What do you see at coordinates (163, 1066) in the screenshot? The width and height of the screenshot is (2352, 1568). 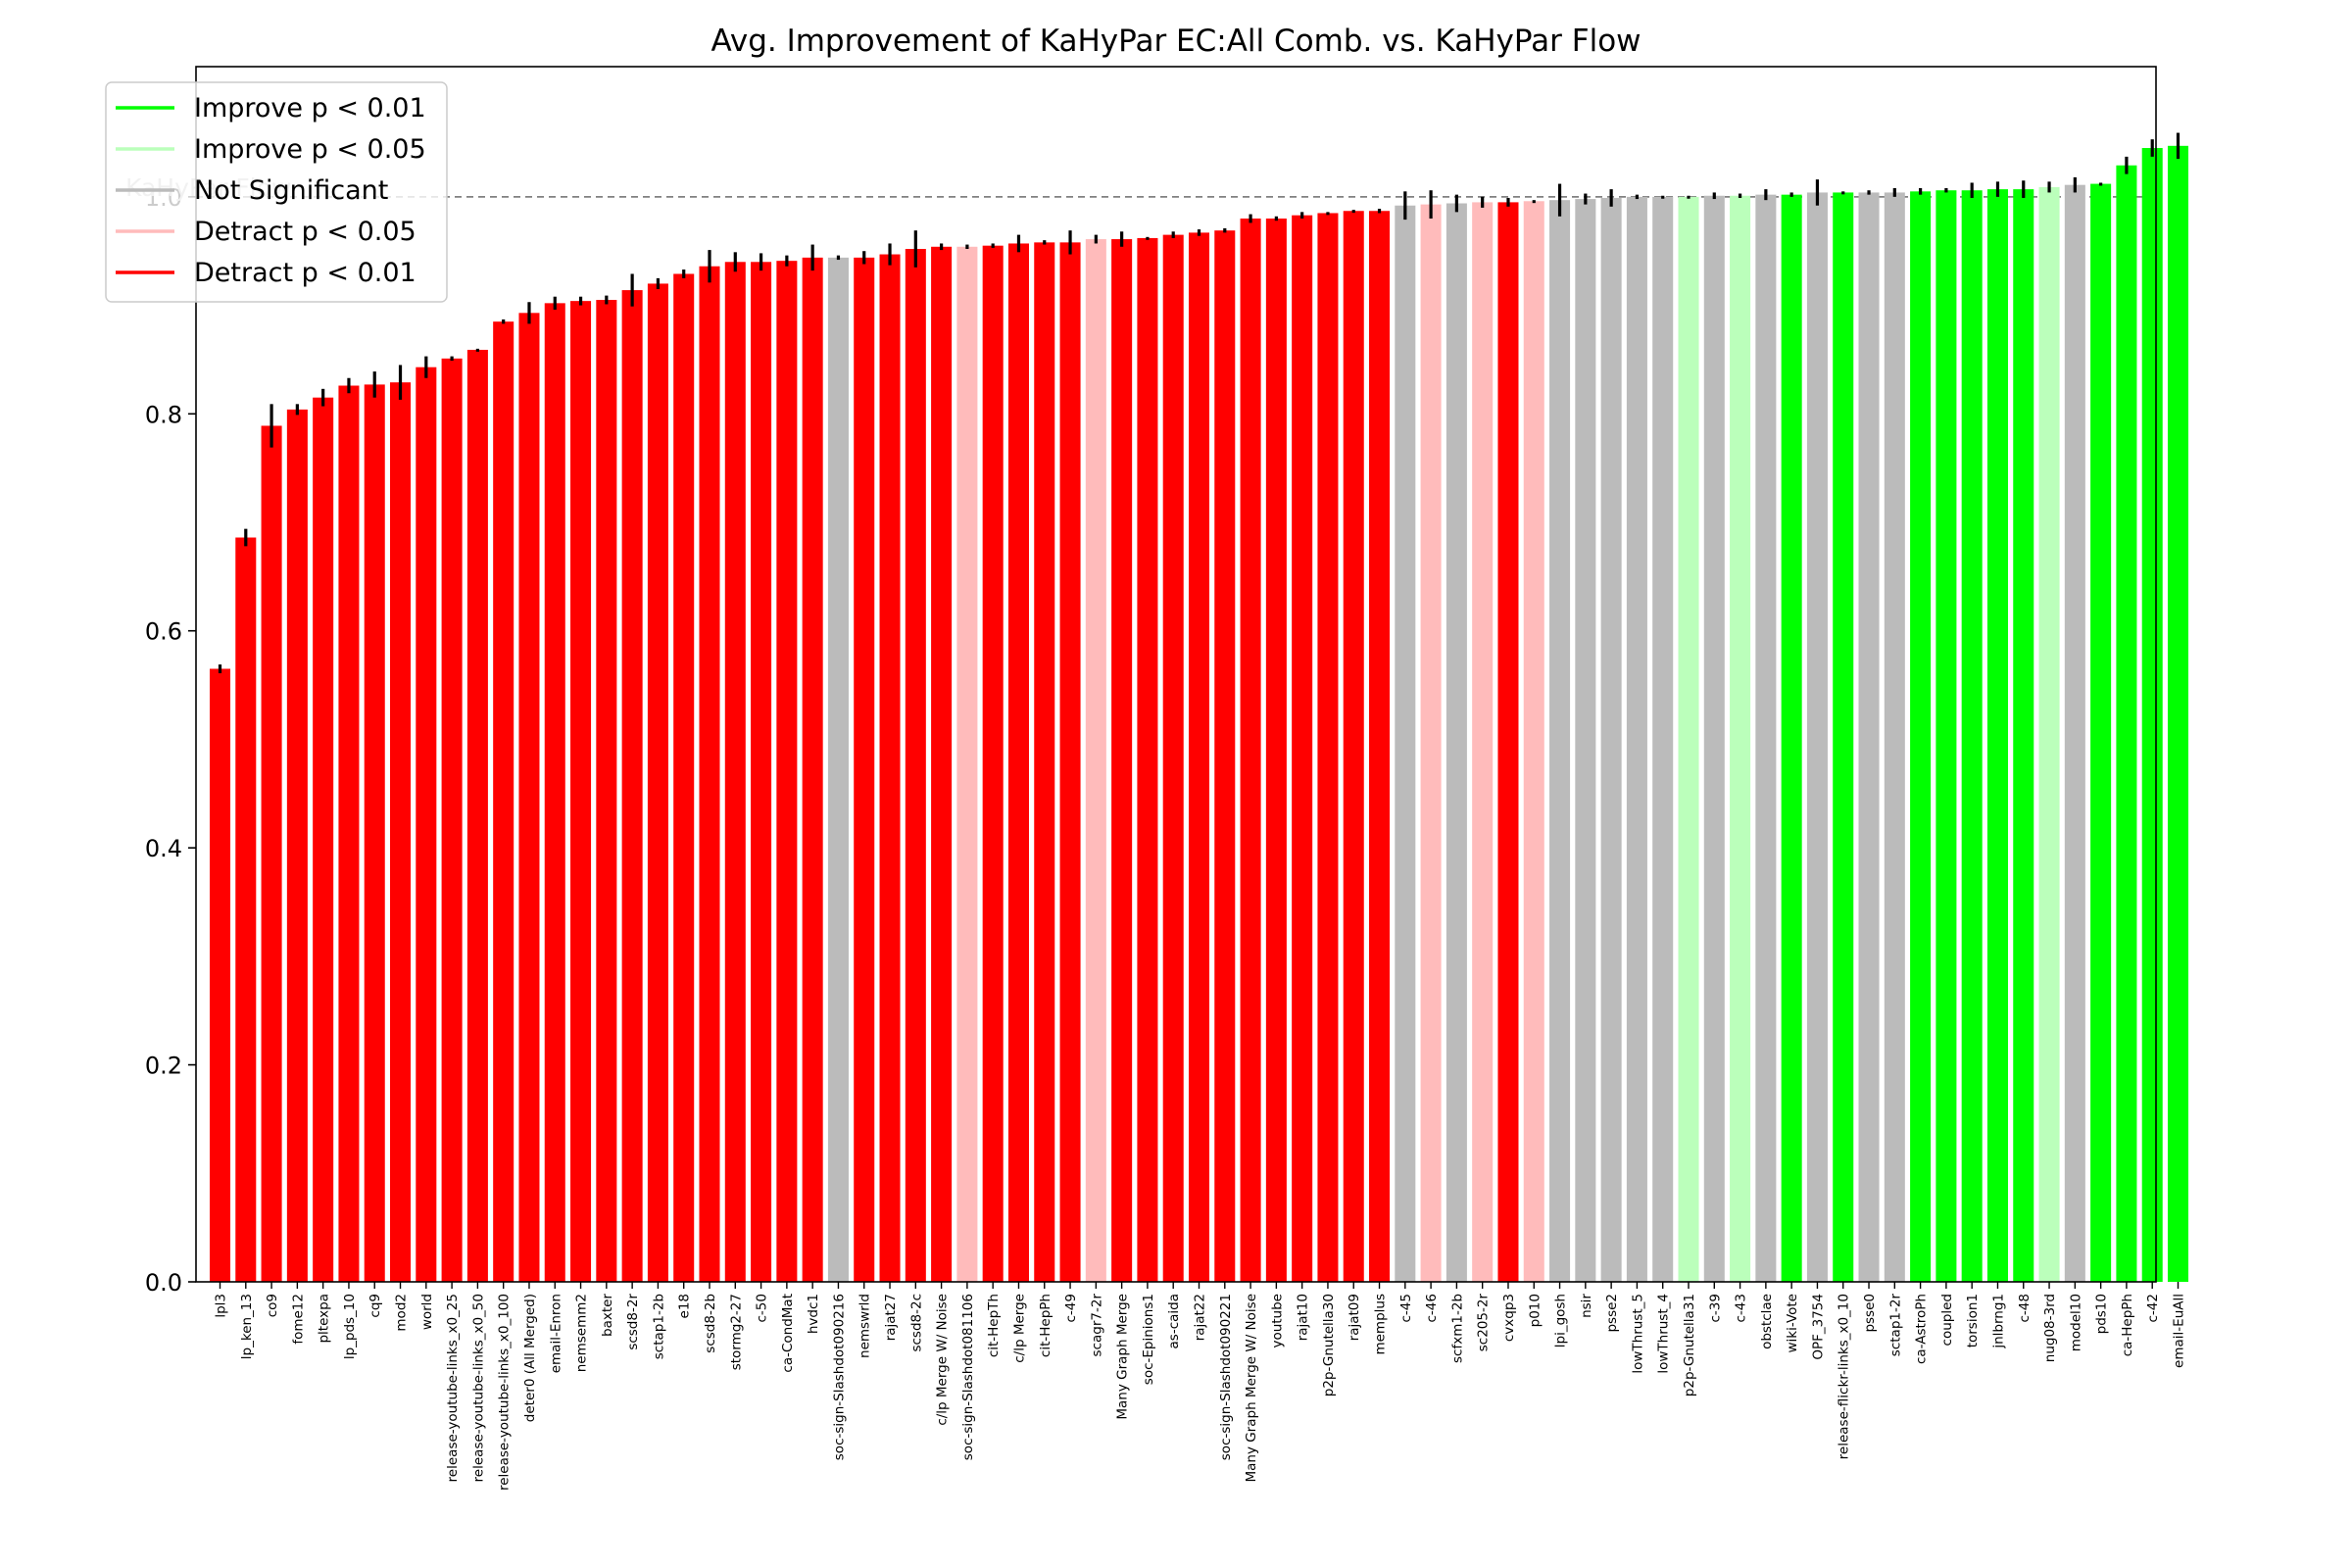 I see `y-tick-label: 0.2` at bounding box center [163, 1066].